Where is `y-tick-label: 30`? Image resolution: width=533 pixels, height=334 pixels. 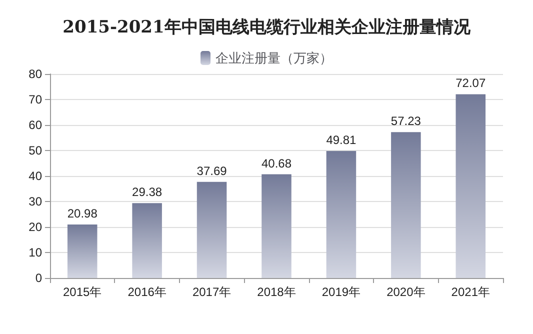
y-tick-label: 30 is located at coordinates (35, 201).